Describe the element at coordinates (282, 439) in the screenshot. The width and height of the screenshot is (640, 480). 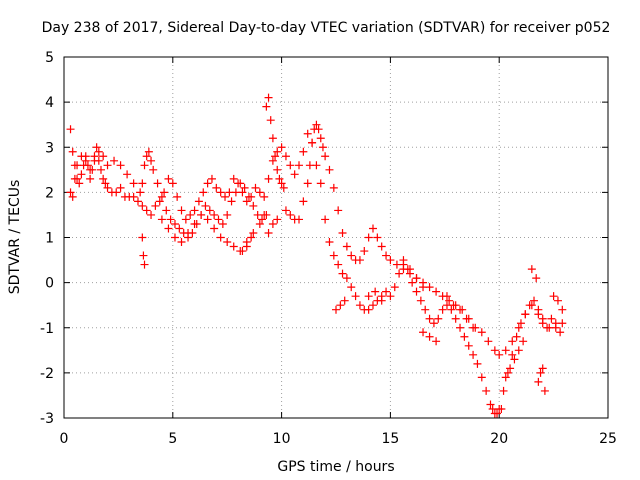
I see `x-tick-label: 10` at that location.